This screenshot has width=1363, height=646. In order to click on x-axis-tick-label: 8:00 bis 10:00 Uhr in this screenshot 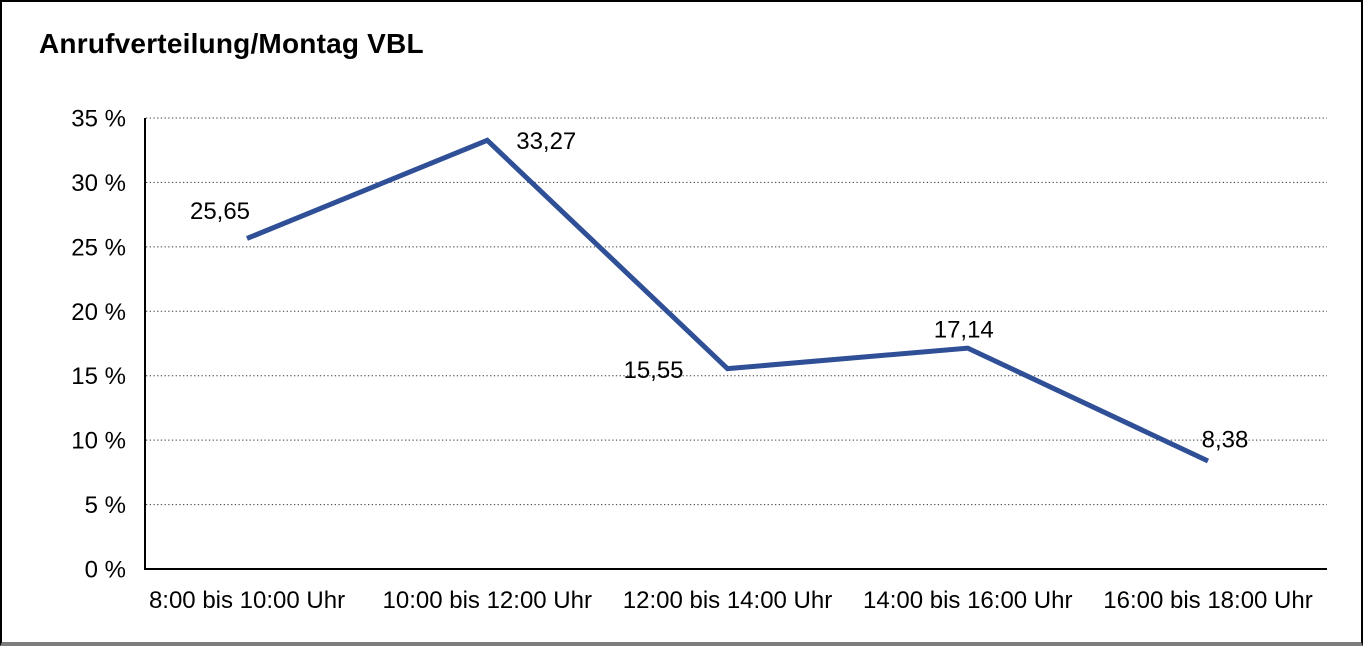, I will do `click(247, 600)`.